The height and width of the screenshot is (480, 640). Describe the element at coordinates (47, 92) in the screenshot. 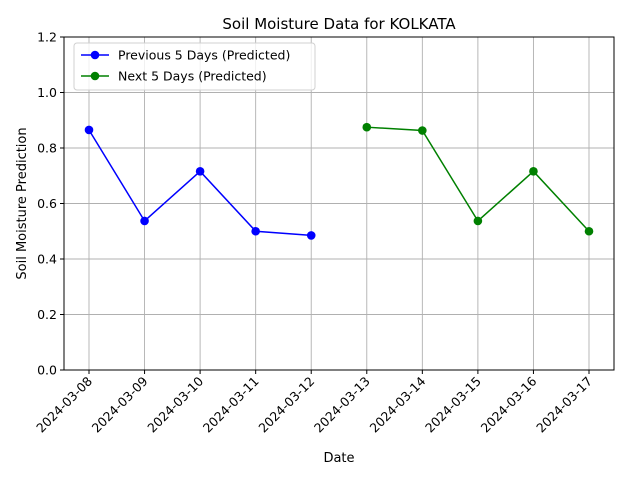

I see `y-tick-label: 1.0` at that location.